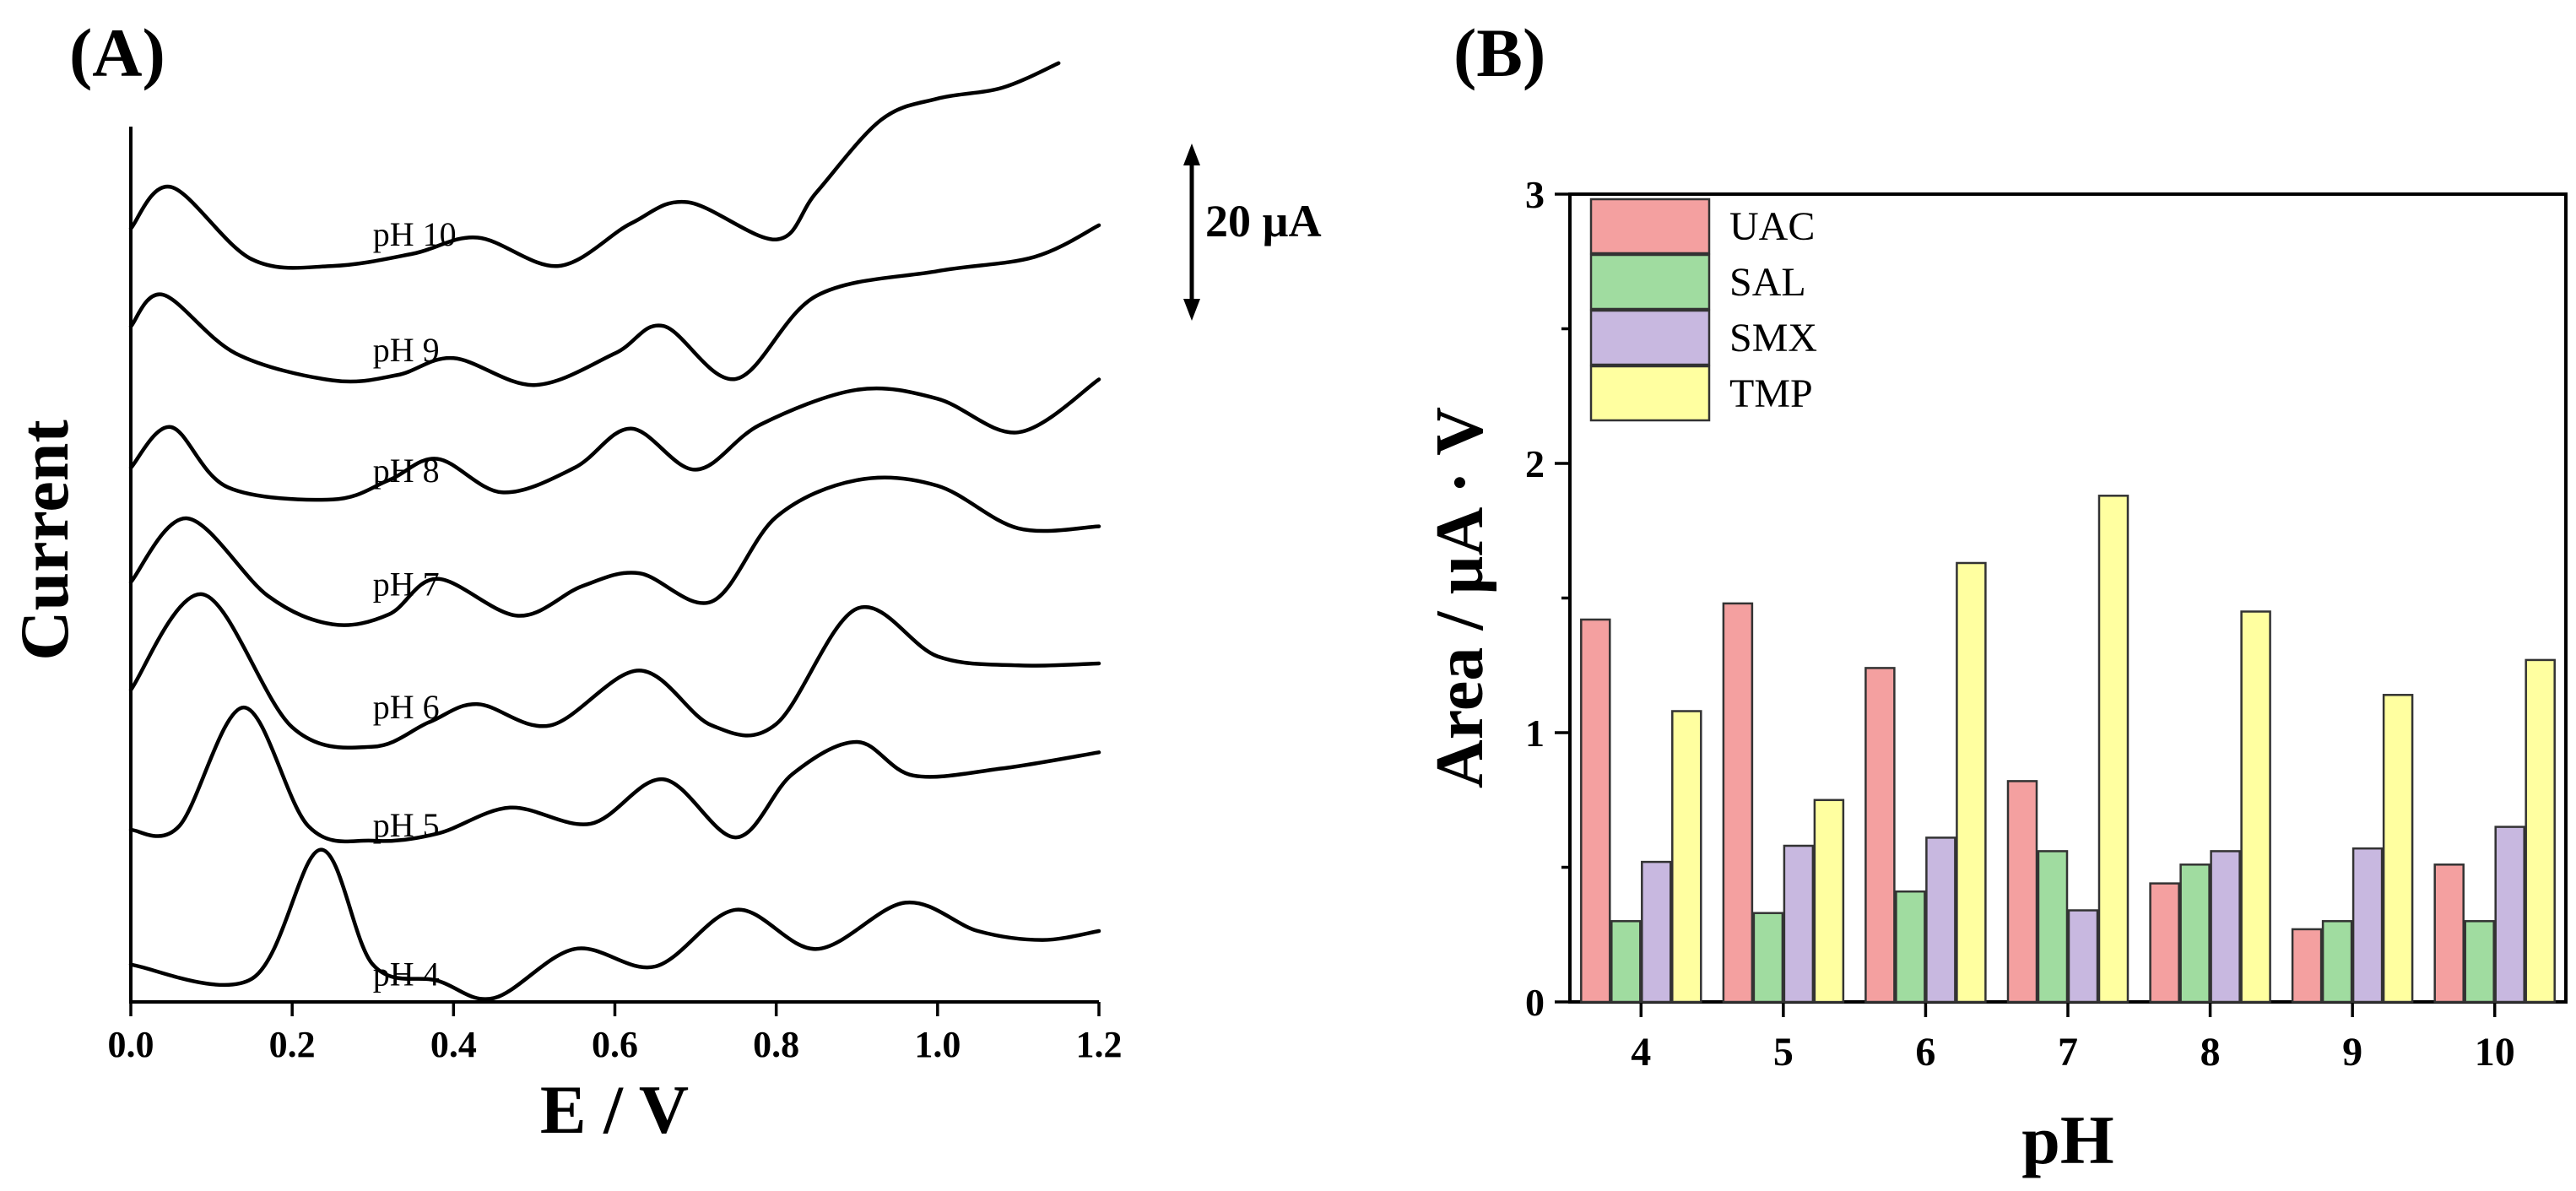 The height and width of the screenshot is (1191, 2576). What do you see at coordinates (2053, 927) in the screenshot?
I see `bar-sal-ph7` at bounding box center [2053, 927].